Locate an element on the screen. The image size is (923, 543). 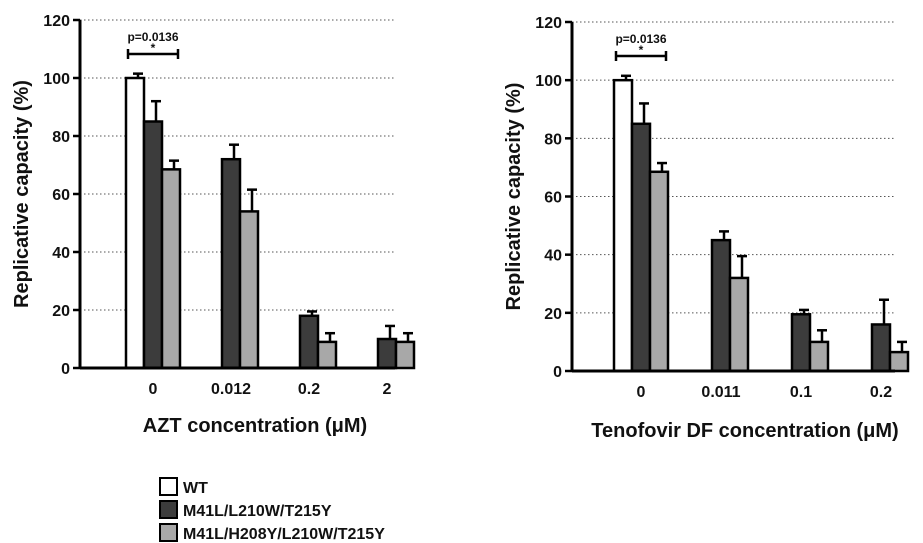
legend: WT M41L/L210W/T215Y M41L/H208Y/L210W/T215Y is located at coordinates (272, 510).